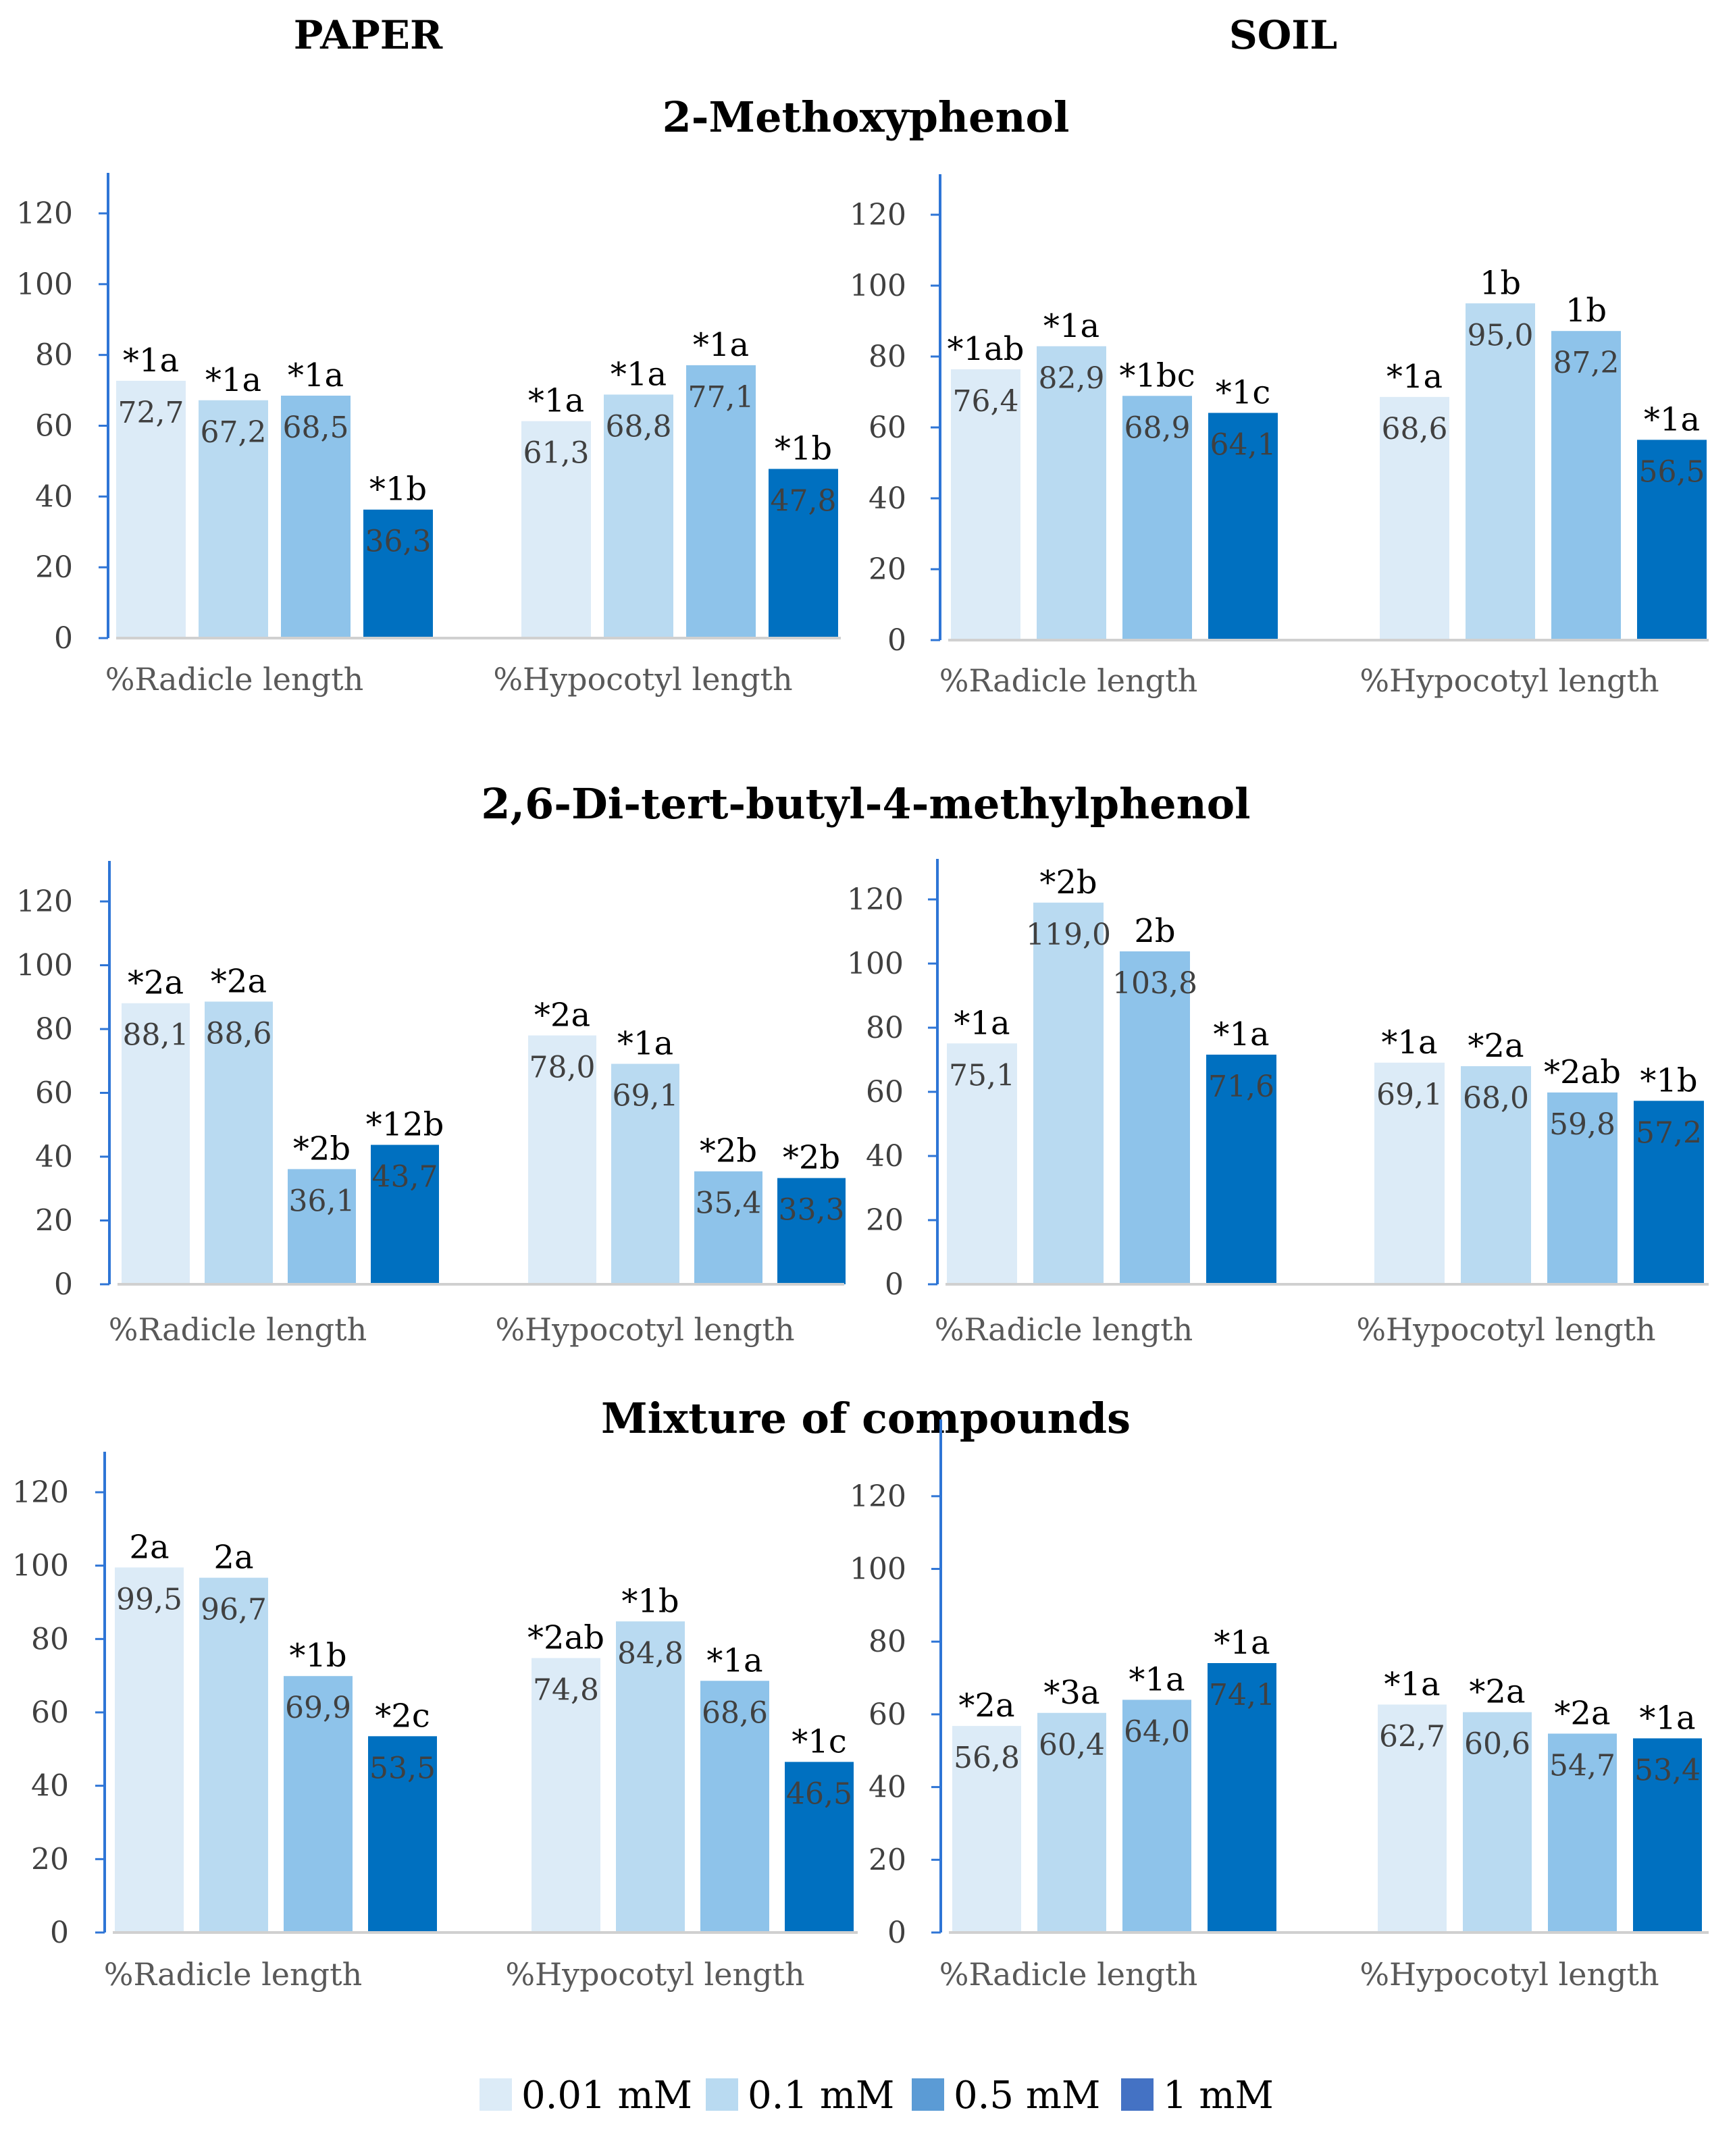 The height and width of the screenshot is (2156, 1735). Describe the element at coordinates (234, 1610) in the screenshot. I see `data-label: 96,7` at that location.